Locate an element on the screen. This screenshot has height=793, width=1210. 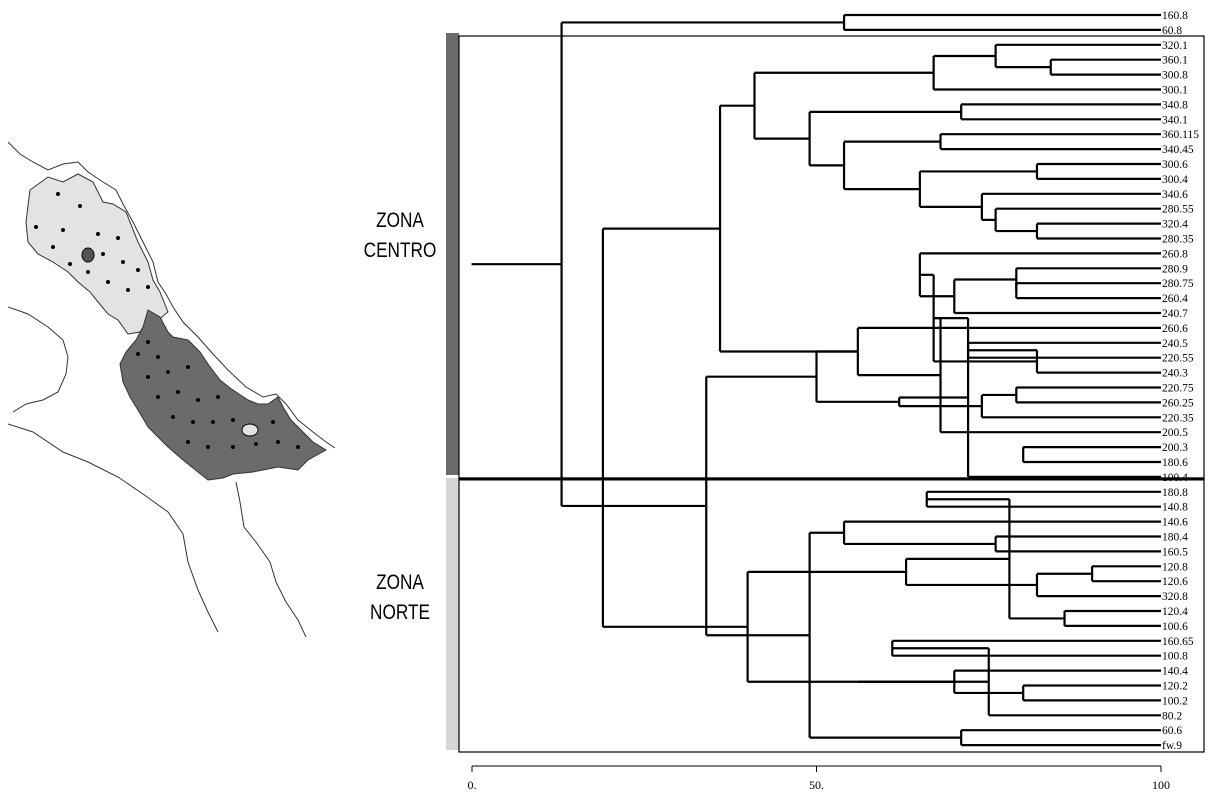
leaf-label: 220.75 is located at coordinates (1178, 389).